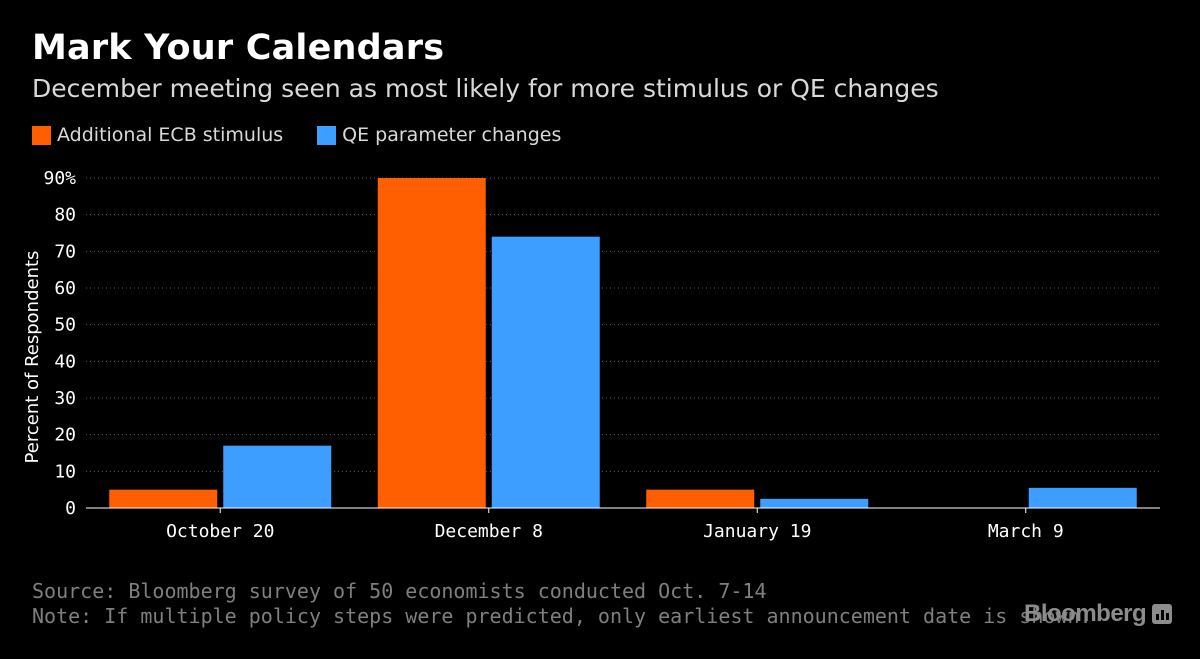 Image resolution: width=1200 pixels, height=659 pixels. What do you see at coordinates (1162, 614) in the screenshot?
I see `bloomberg-chart-icon` at bounding box center [1162, 614].